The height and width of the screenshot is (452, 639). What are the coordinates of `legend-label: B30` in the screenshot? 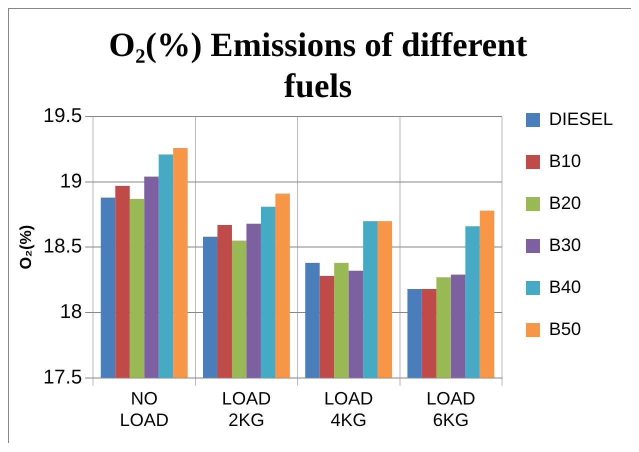 It's located at (565, 244).